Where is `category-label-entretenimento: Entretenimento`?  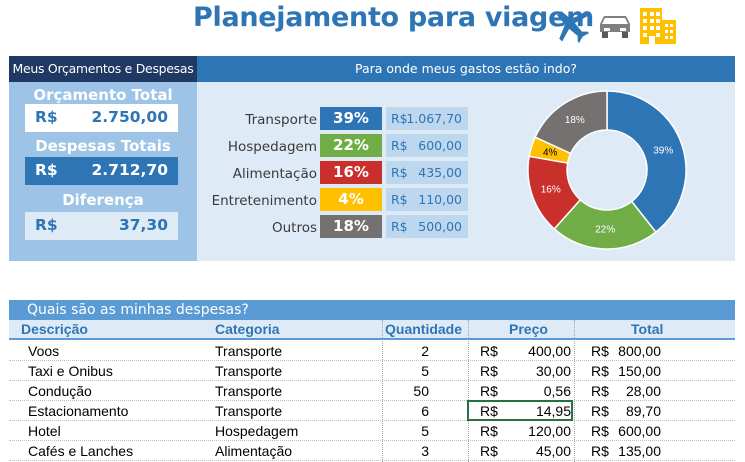 category-label-entretenimento: Entretenimento is located at coordinates (264, 201).